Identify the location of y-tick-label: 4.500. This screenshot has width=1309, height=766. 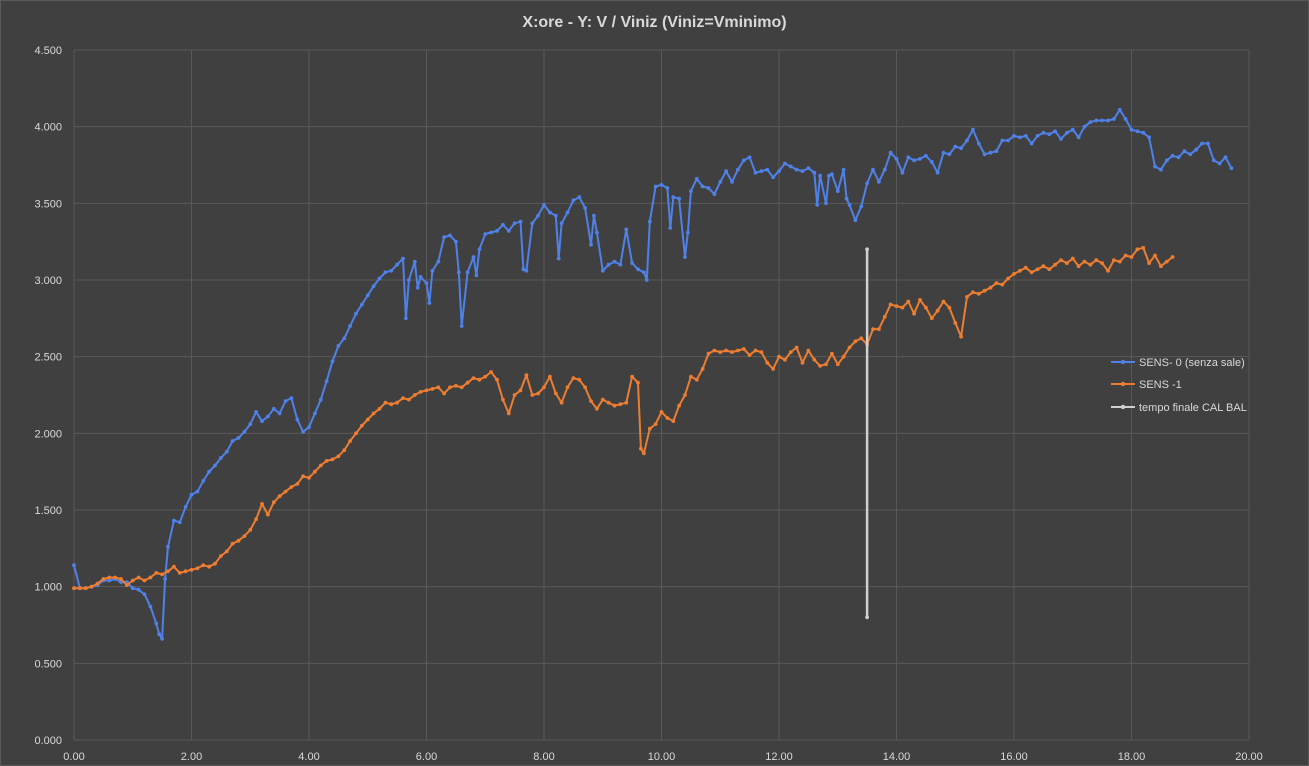
(48, 51).